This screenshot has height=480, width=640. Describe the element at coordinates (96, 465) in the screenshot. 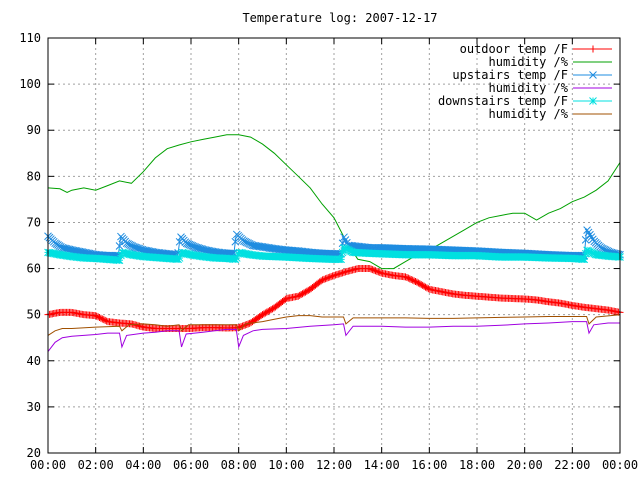

I see `x-tick-label: 02:00` at that location.